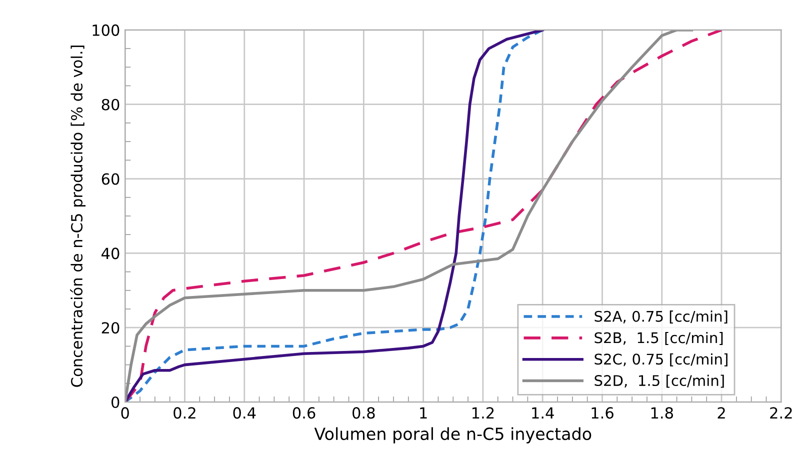 This screenshot has height=468, width=807. What do you see at coordinates (662, 413) in the screenshot?
I see `x-tick-label: 1.8` at bounding box center [662, 413].